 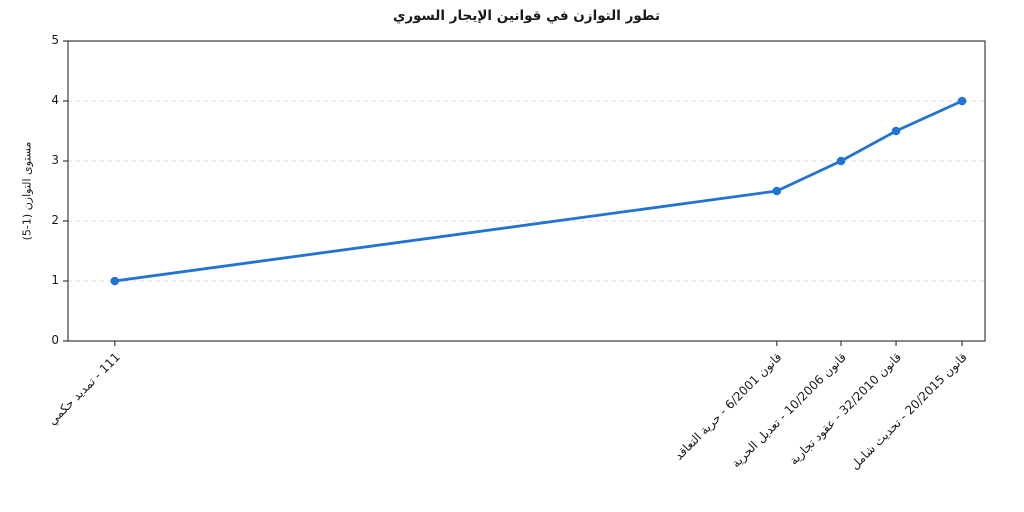 What do you see at coordinates (55, 280) in the screenshot?
I see `y-tick-label: 1` at bounding box center [55, 280].